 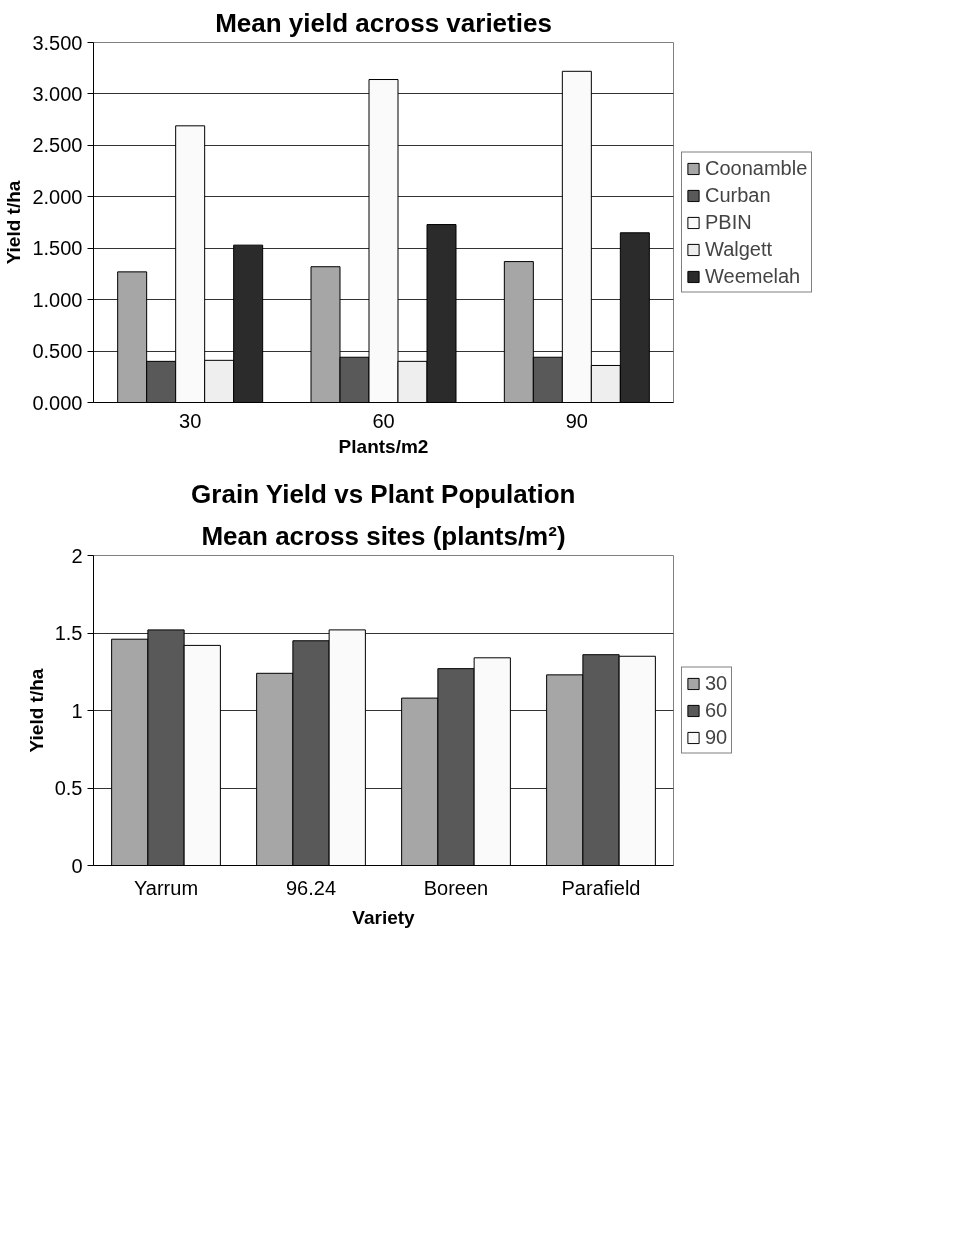 I want to click on y-tick-label: 0.000, so click(x=57, y=402).